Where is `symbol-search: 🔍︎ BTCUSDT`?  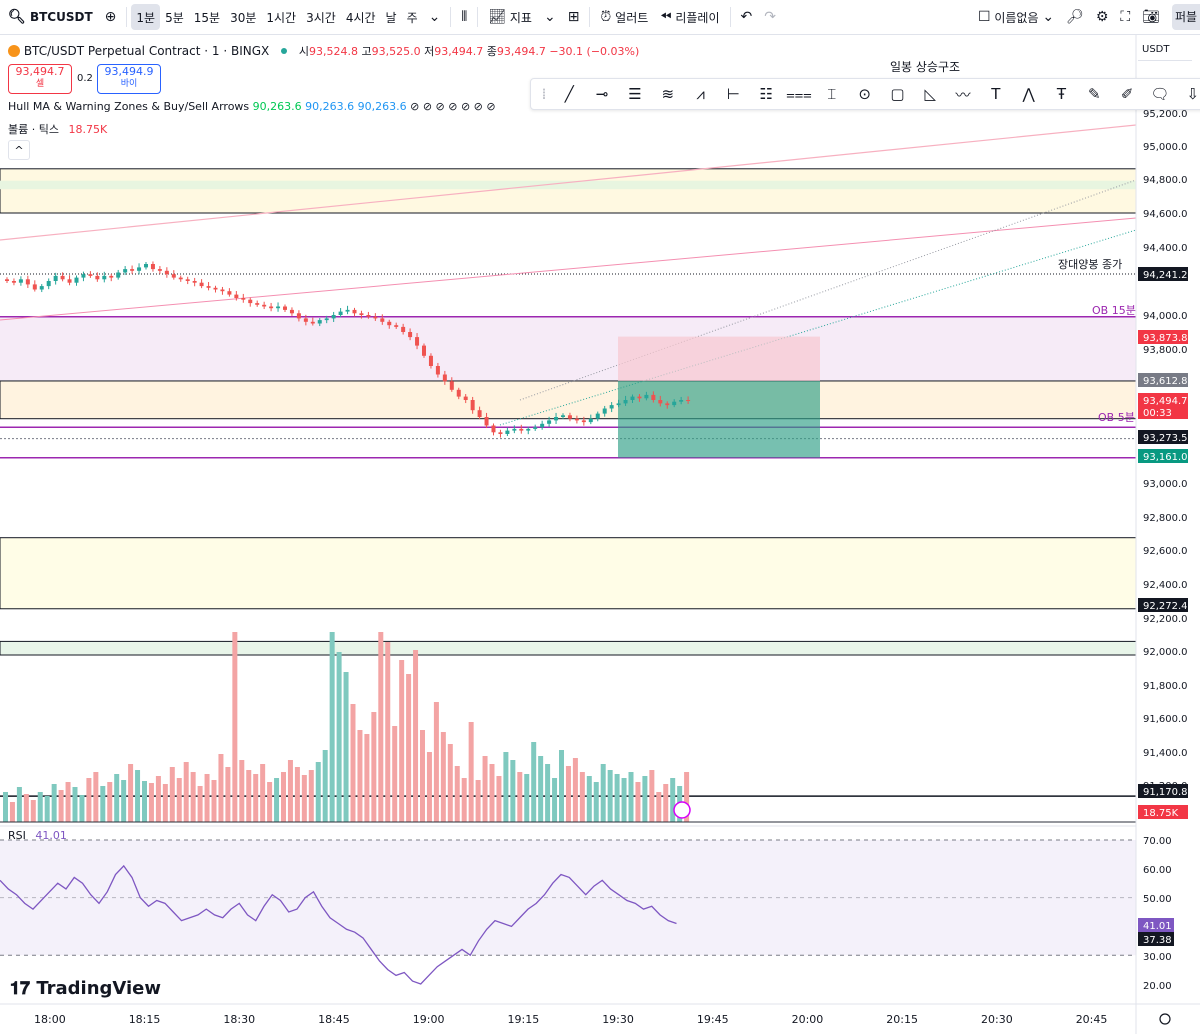
symbol-search: 🔍︎ BTCUSDT is located at coordinates (49, 17).